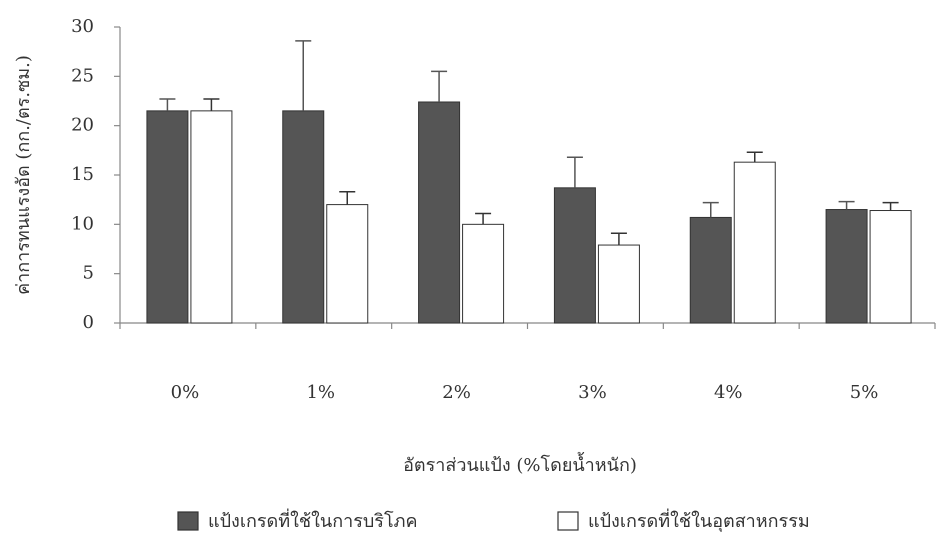  Describe the element at coordinates (82, 26) in the screenshot. I see `y-tick-label: 30` at that location.